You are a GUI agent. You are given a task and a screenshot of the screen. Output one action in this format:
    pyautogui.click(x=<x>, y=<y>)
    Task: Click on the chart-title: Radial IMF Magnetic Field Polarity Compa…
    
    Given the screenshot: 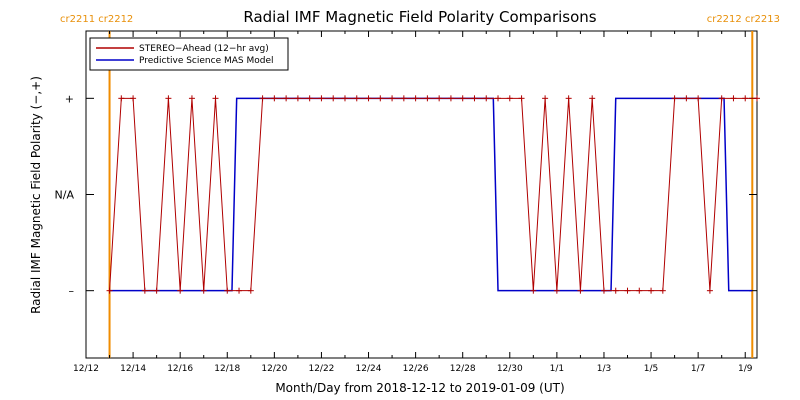 What is the action you would take?
    pyautogui.click(x=419, y=17)
    